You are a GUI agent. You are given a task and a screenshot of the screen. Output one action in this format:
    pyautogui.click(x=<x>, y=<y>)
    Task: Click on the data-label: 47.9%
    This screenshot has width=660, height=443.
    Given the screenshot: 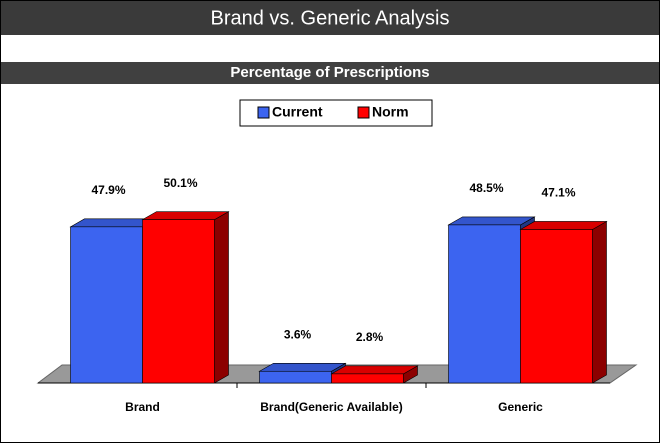 What is the action you would take?
    pyautogui.click(x=108, y=190)
    